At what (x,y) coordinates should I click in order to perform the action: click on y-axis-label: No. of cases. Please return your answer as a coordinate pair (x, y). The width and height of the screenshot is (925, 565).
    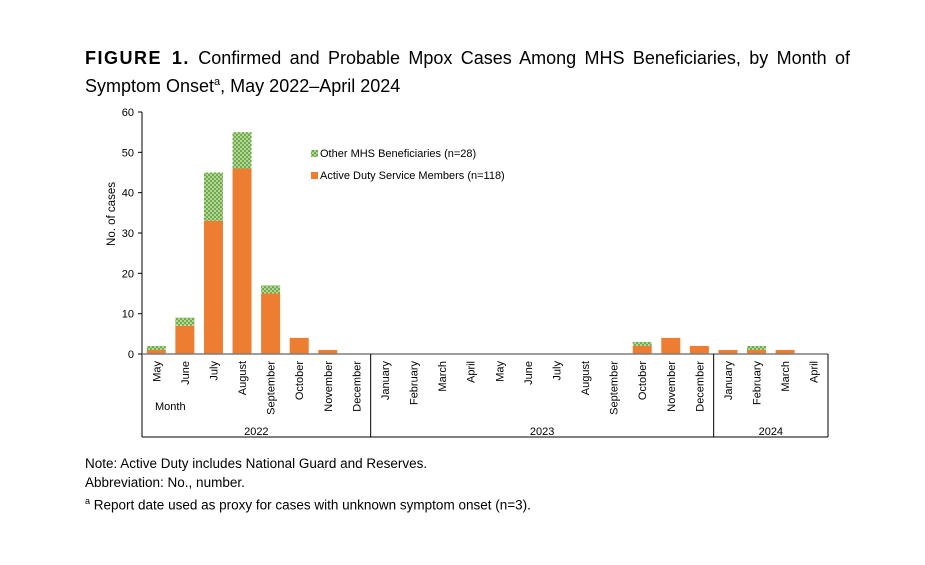
    Looking at the image, I should click on (112, 214).